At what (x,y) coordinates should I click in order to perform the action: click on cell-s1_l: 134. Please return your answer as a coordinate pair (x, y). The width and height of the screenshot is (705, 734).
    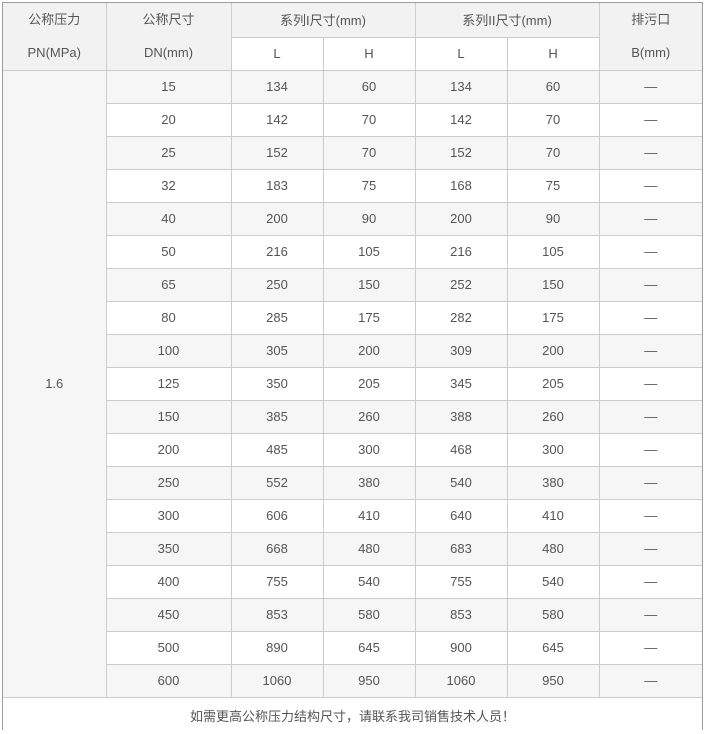
    Looking at the image, I should click on (277, 87).